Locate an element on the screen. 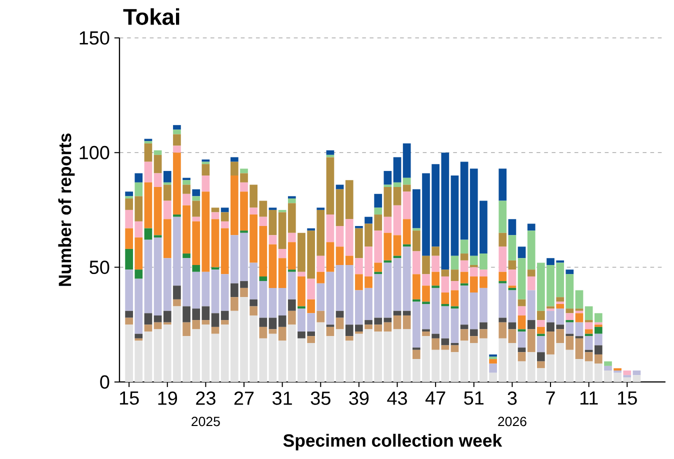  x-tick-label: 7 is located at coordinates (550, 398).